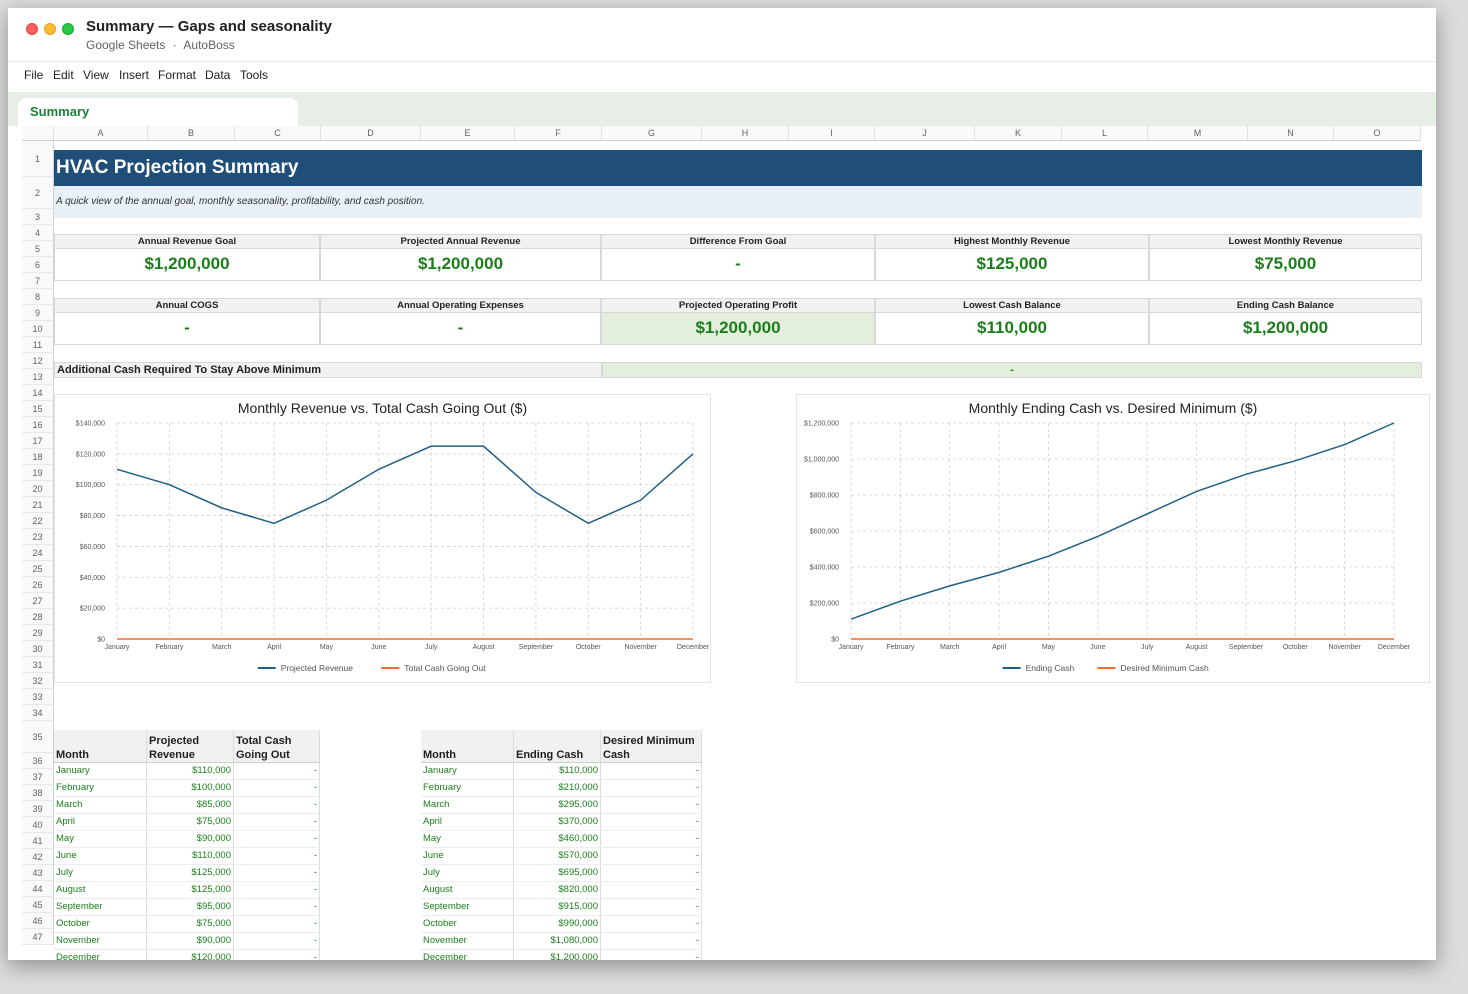  I want to click on row-header-18: 18, so click(38, 457).